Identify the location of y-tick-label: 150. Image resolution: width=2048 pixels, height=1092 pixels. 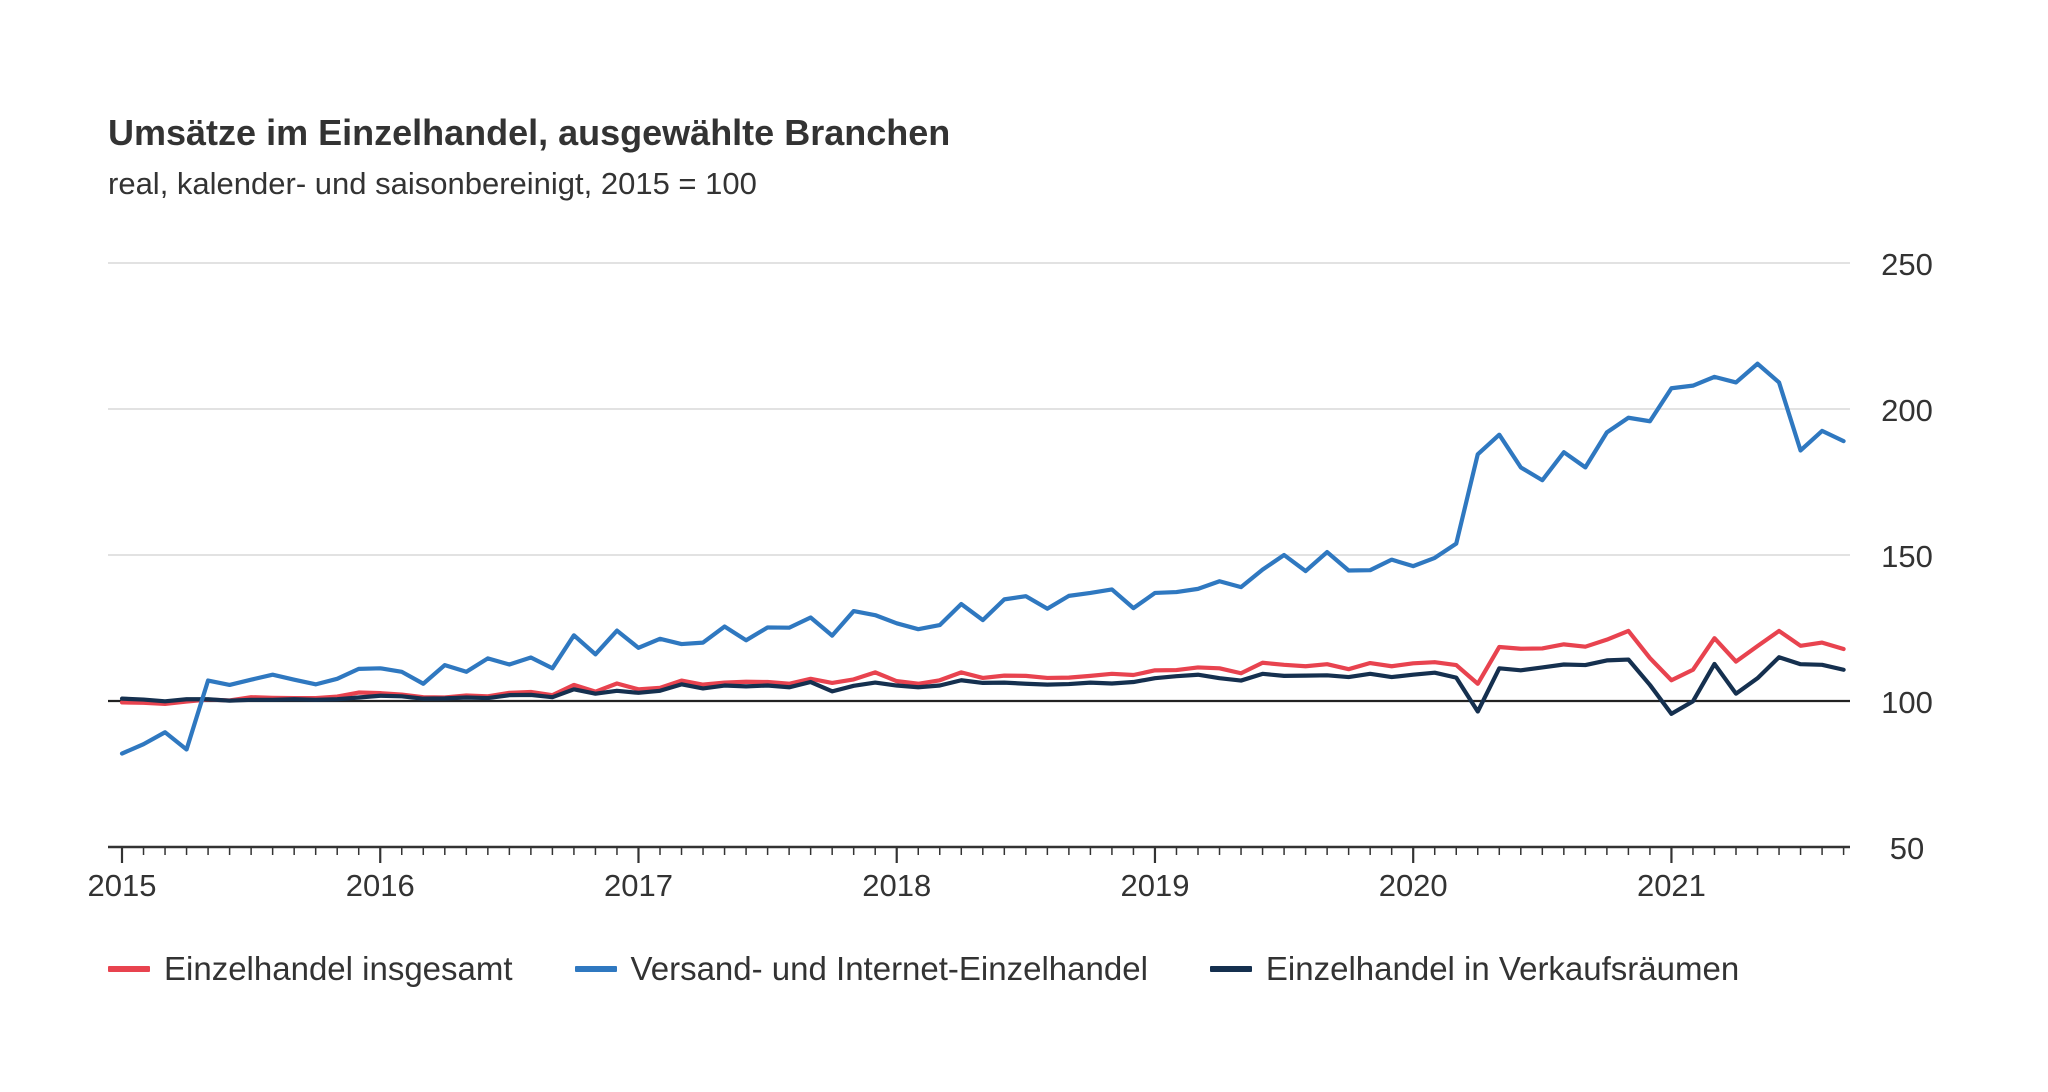
(1907, 556).